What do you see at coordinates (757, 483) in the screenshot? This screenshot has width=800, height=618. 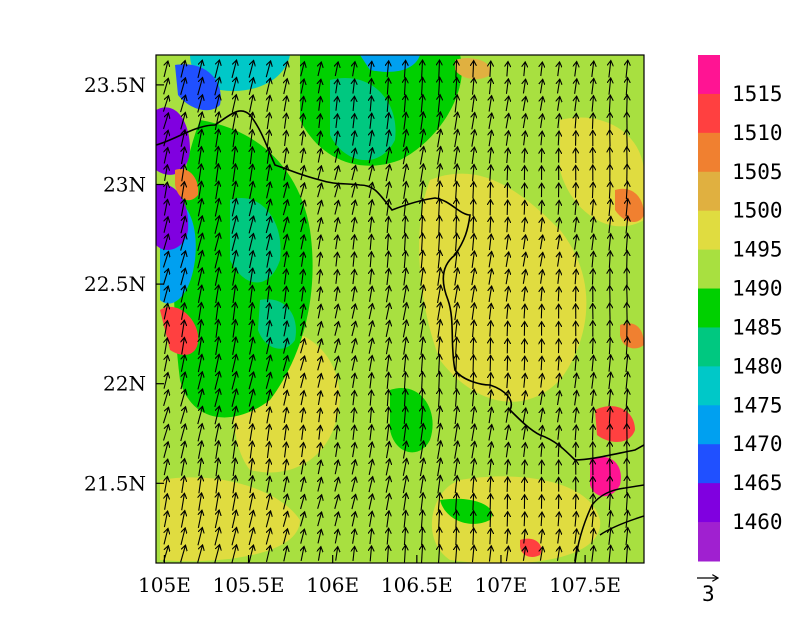 I see `colorbar-label: 1465` at bounding box center [757, 483].